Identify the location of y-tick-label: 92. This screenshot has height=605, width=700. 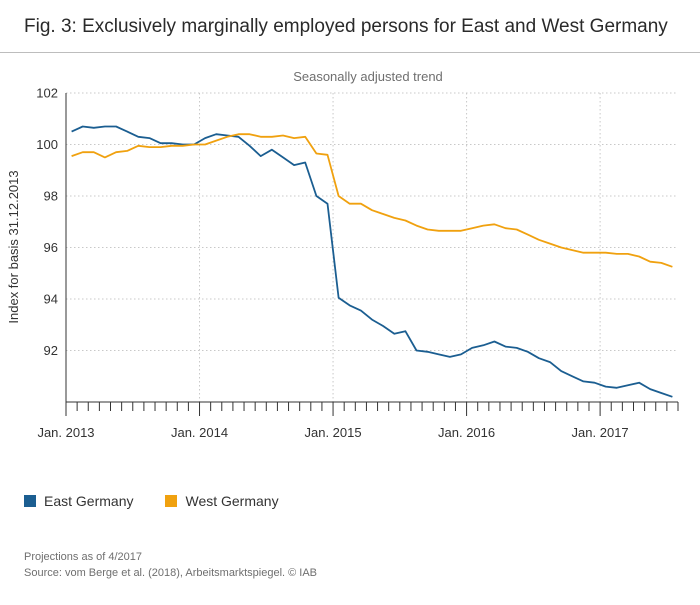
(51, 350).